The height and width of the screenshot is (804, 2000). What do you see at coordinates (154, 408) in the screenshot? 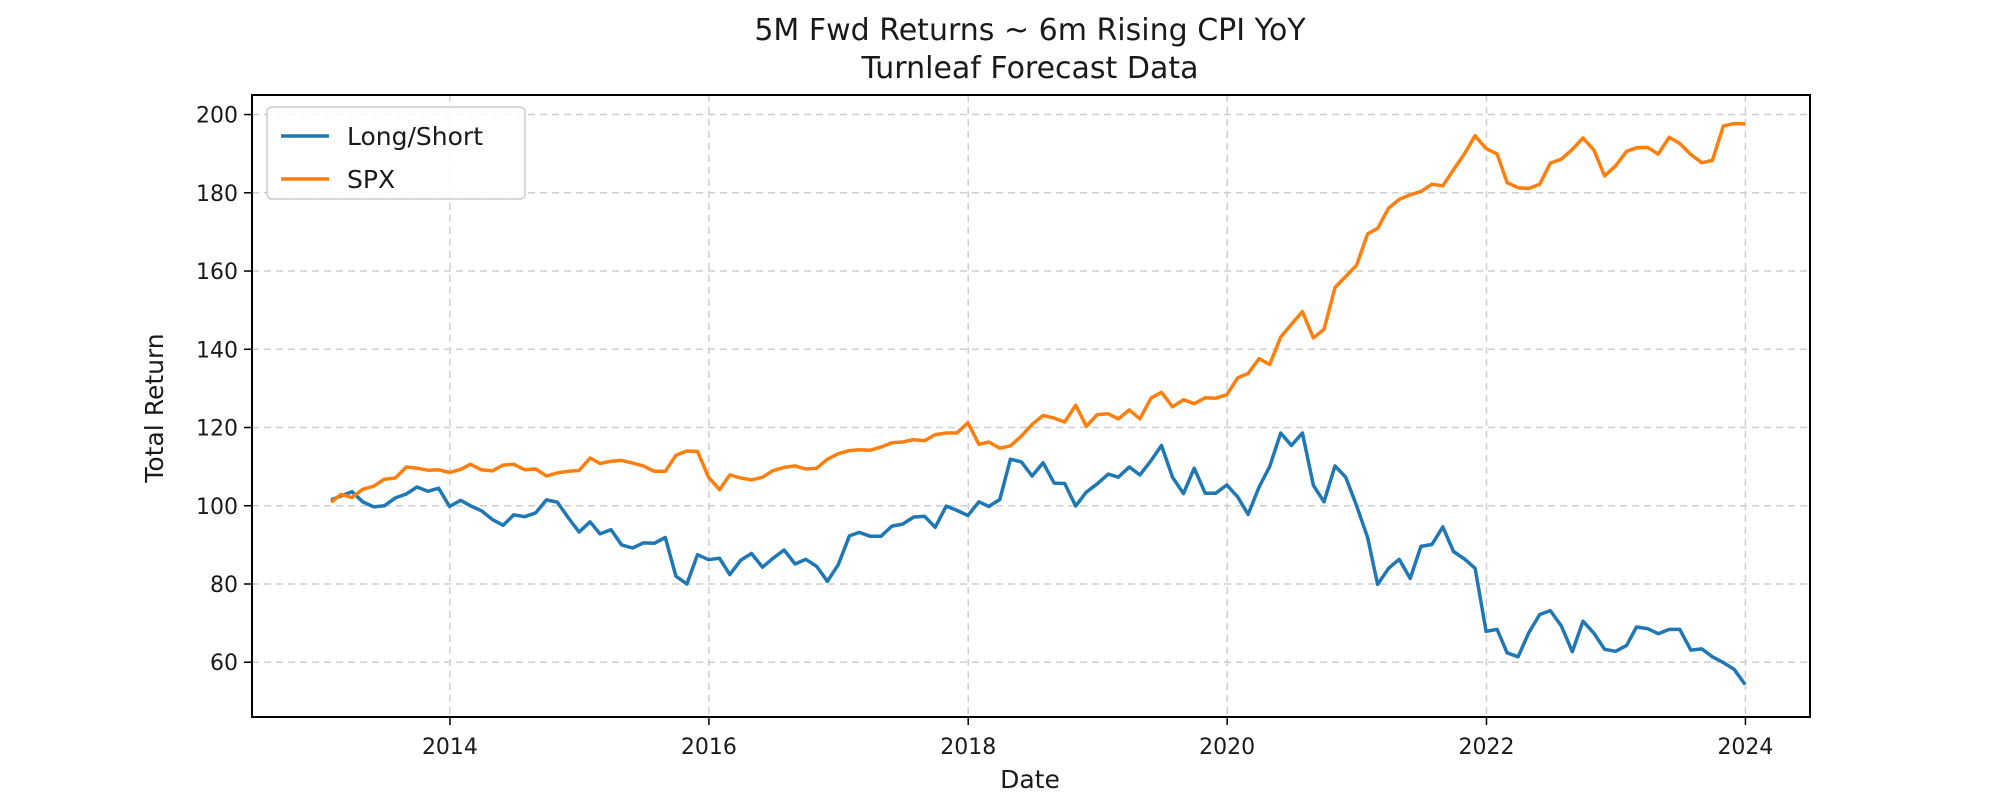
I see `y-axis-label: Total Return` at bounding box center [154, 408].